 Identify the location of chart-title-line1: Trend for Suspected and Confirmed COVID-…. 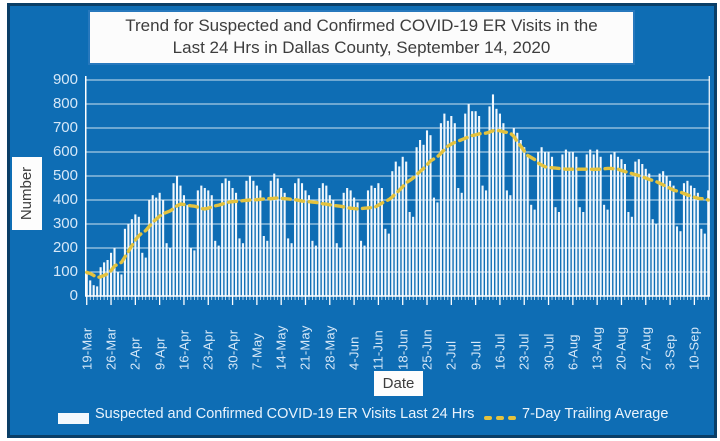
(361, 25).